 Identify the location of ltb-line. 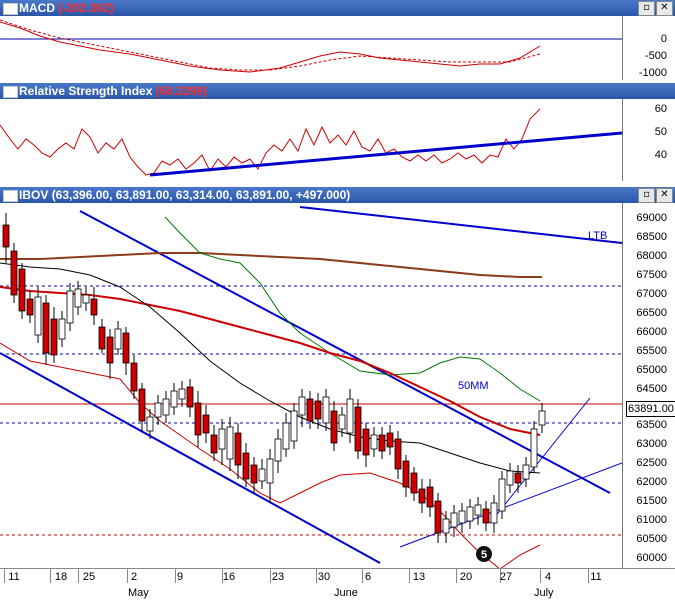
(460, 225).